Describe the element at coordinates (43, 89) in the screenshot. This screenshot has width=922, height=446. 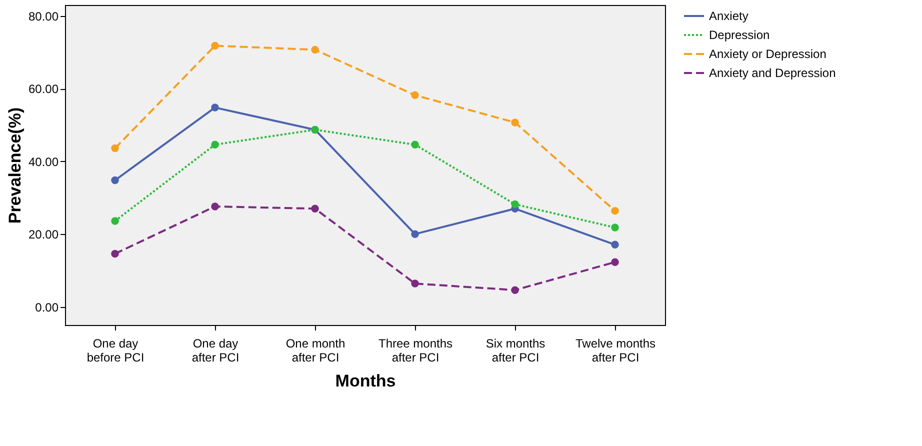
I see `y-tick-label: 60.00` at that location.